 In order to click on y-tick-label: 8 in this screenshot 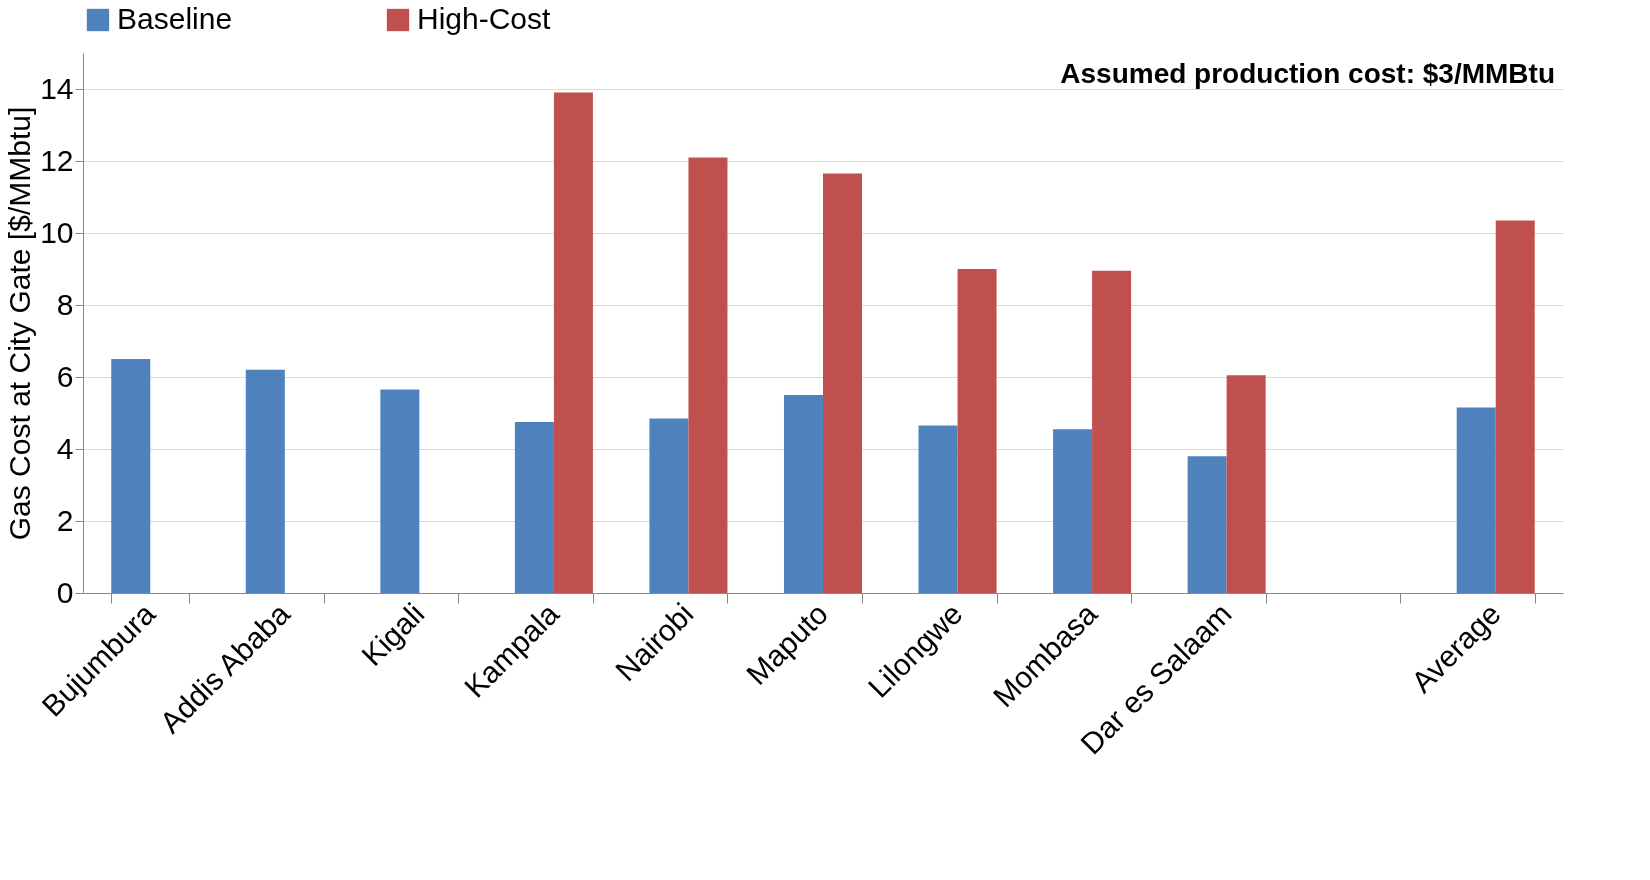, I will do `click(65, 304)`.